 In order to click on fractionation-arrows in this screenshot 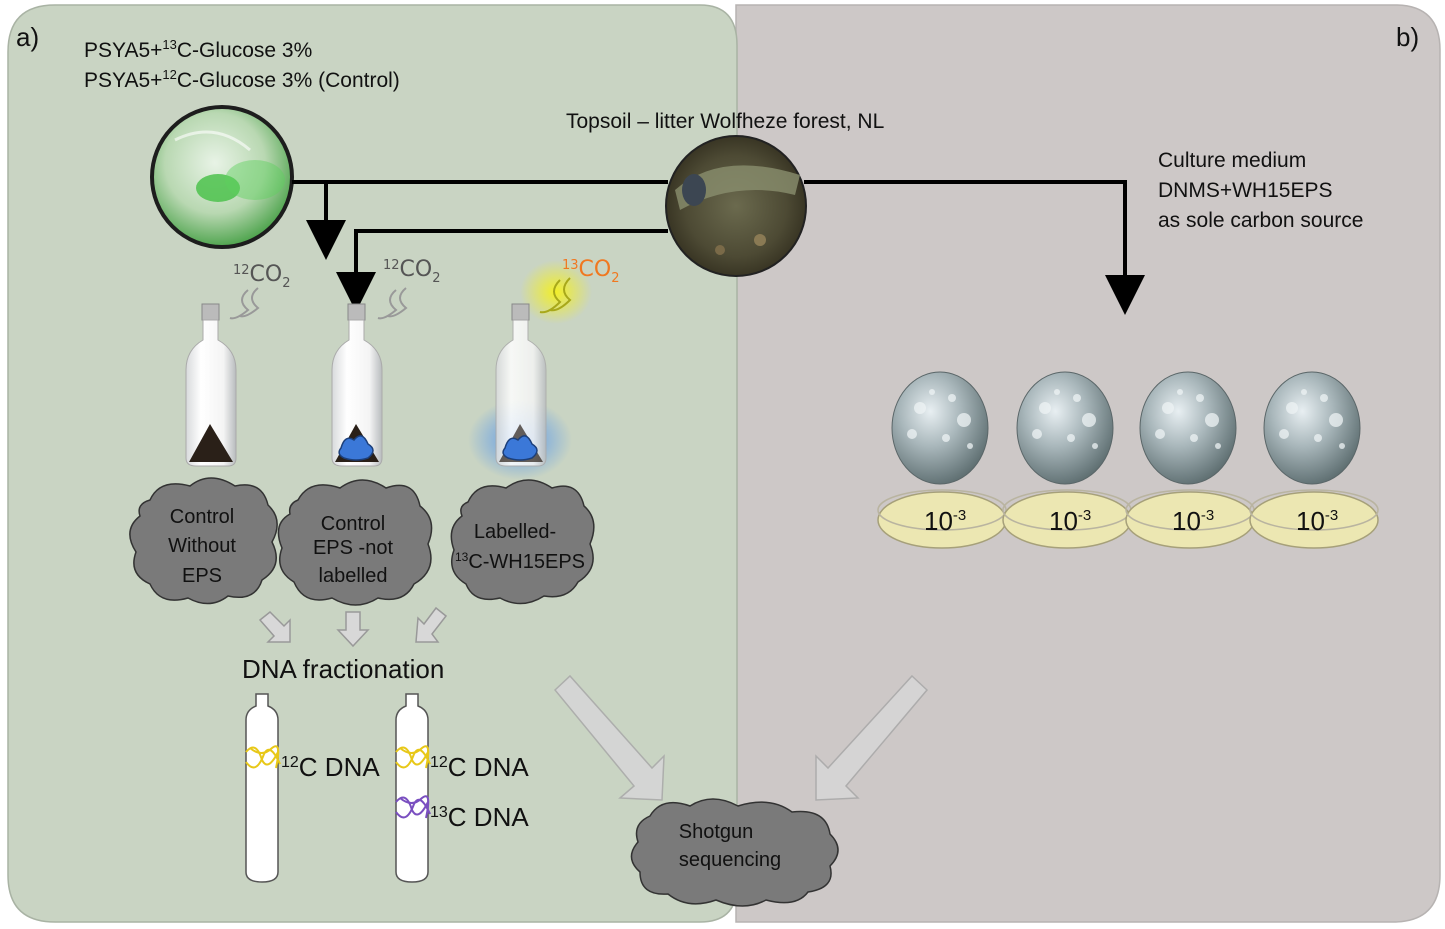, I will do `click(353, 627)`.